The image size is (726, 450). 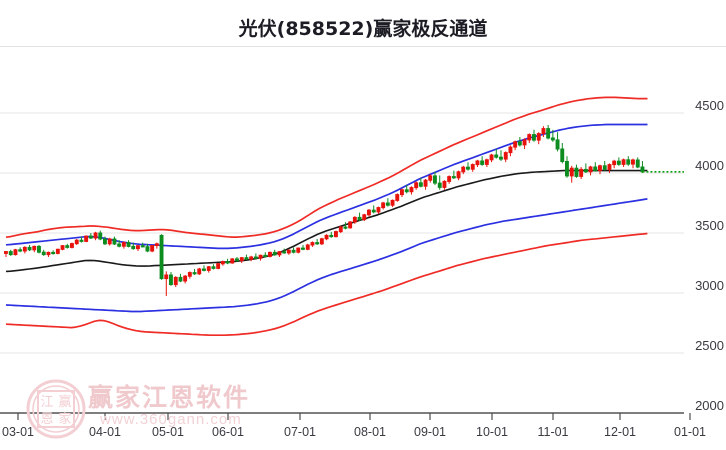 I want to click on y-axis-tick-label: 3500, so click(x=709, y=225).